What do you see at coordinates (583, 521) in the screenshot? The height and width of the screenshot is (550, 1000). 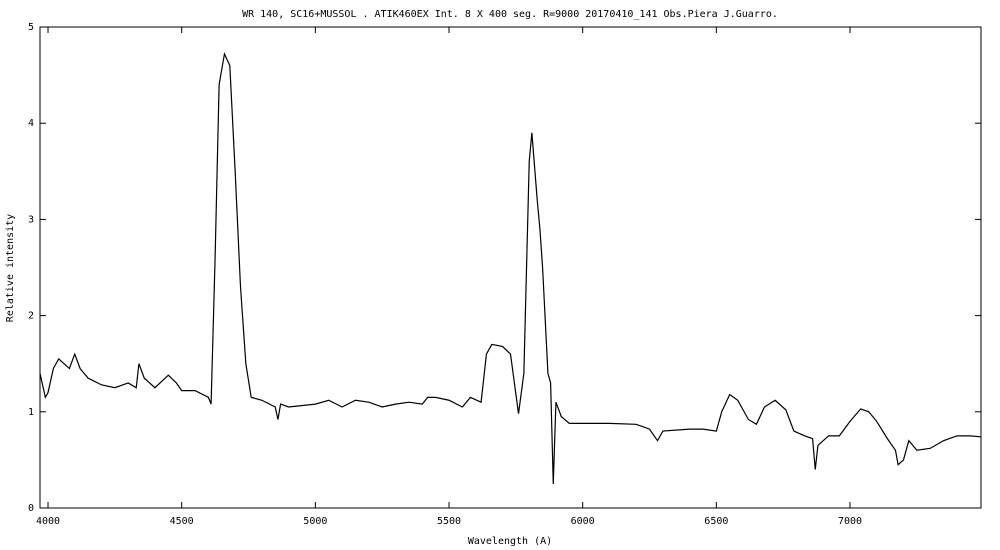 I see `x-tick-label: 6000` at bounding box center [583, 521].